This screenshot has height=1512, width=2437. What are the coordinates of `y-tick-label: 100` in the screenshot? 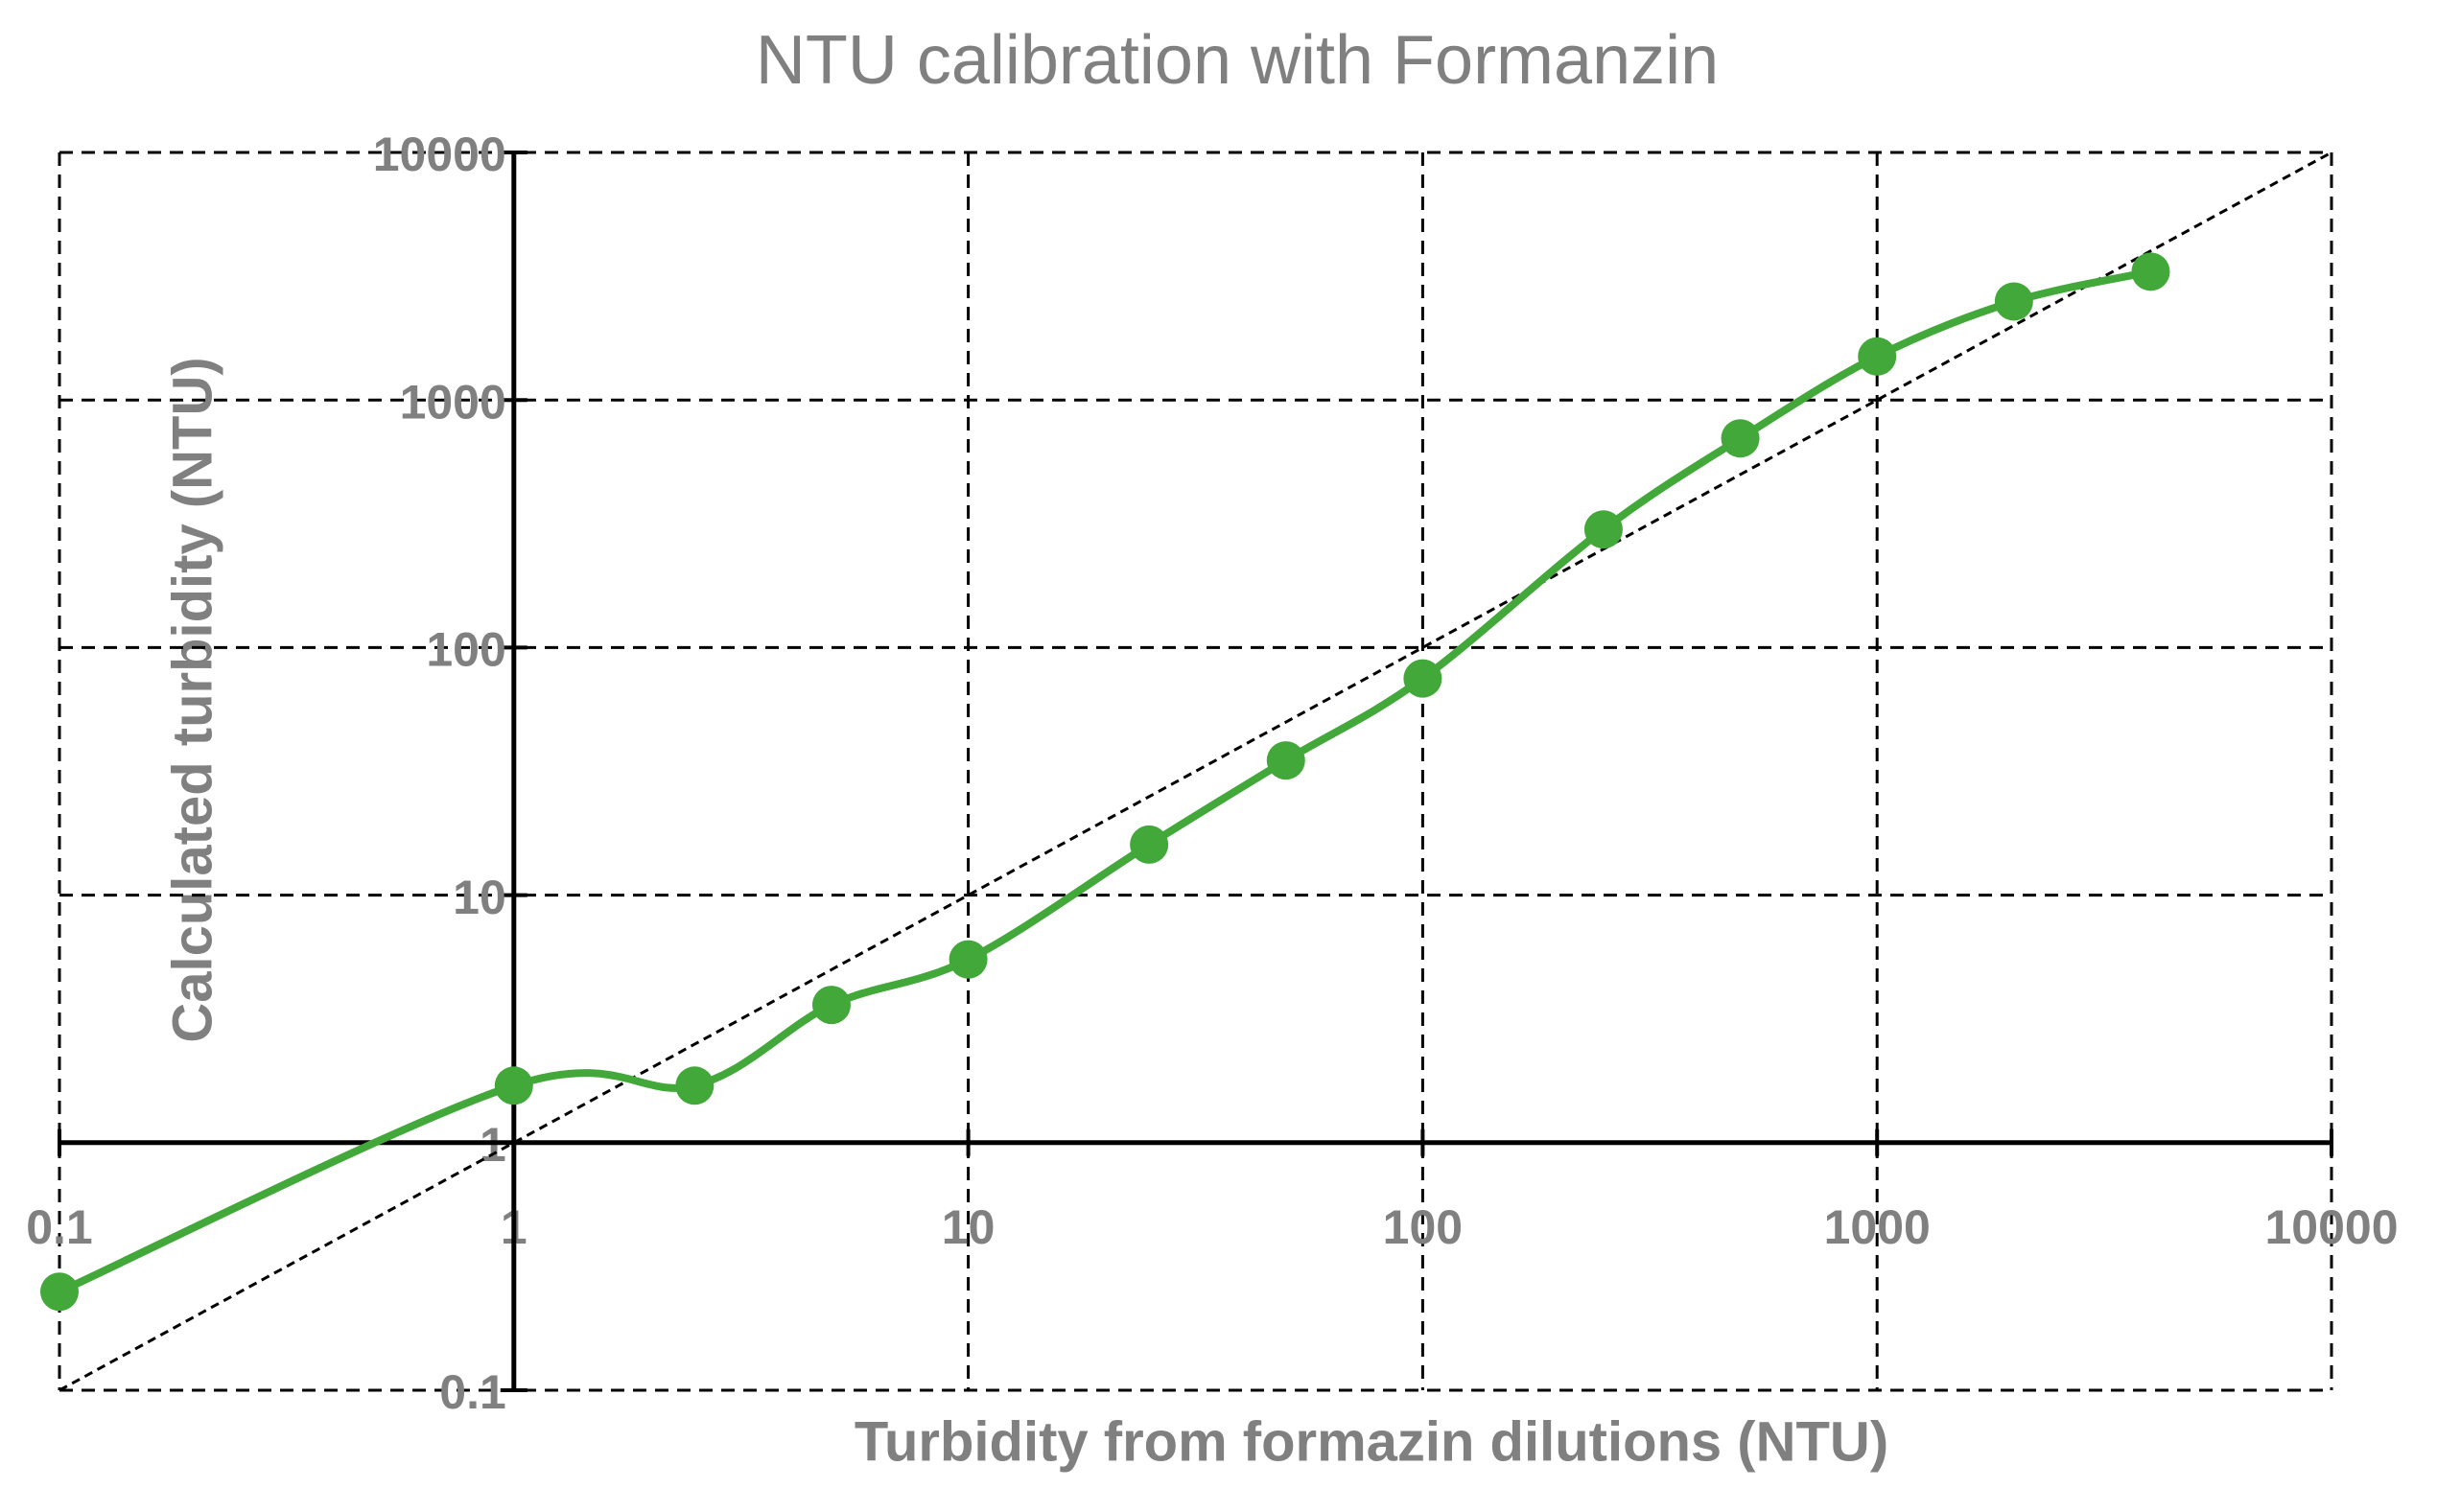 It's located at (465, 650).